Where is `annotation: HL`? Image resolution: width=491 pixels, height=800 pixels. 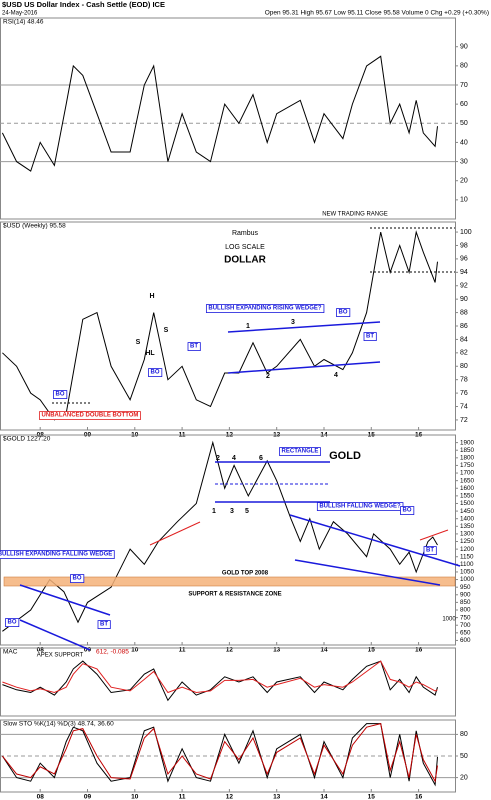
annotation: HL is located at coordinates (150, 353).